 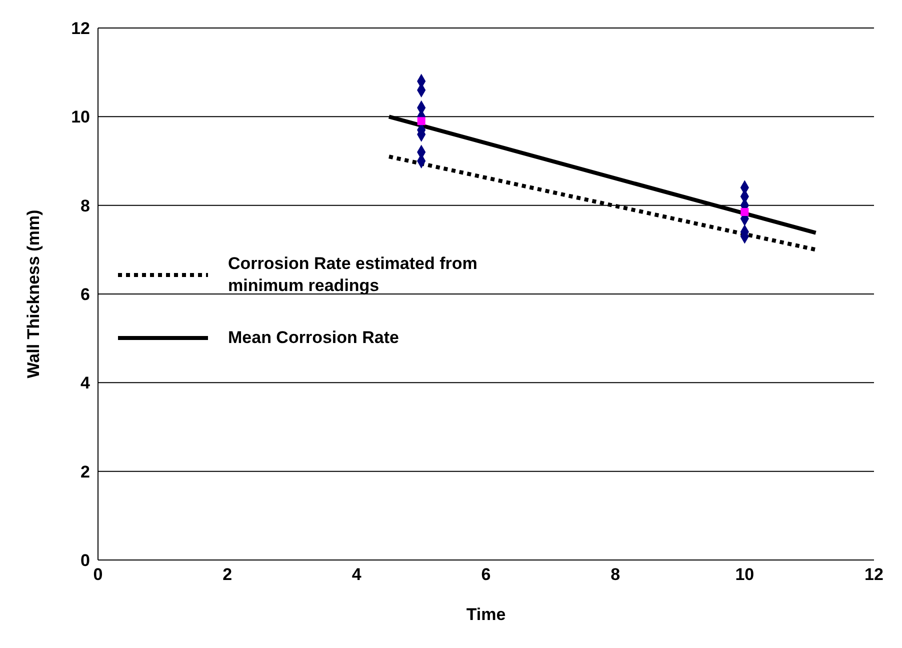 What do you see at coordinates (874, 574) in the screenshot?
I see `x-tick-label: 12` at bounding box center [874, 574].